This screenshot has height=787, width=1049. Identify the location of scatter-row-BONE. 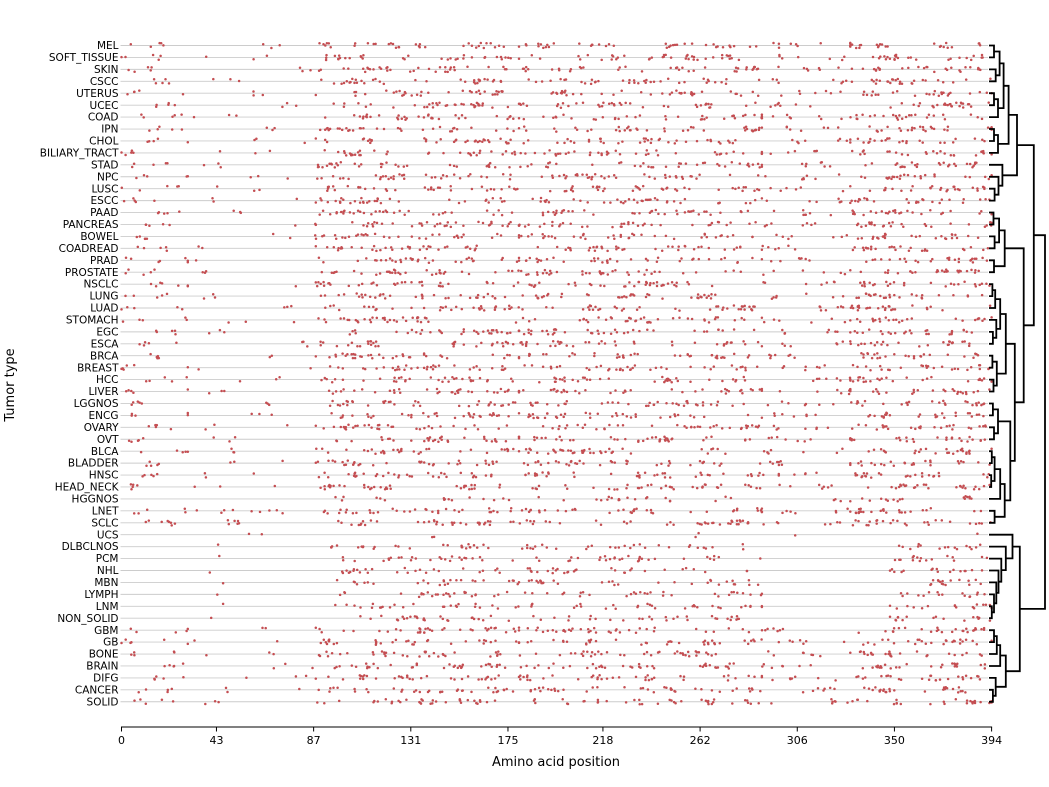
(556, 654).